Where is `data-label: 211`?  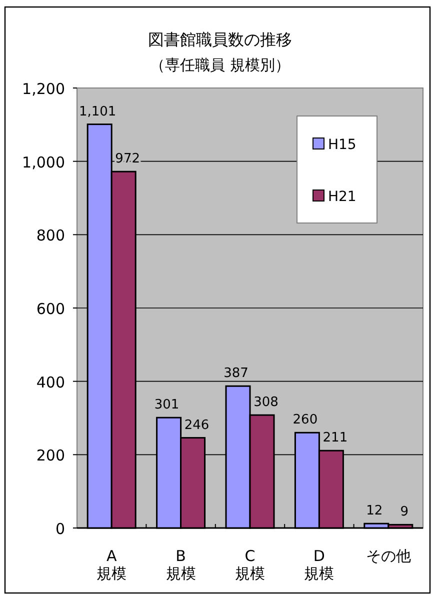 data-label: 211 is located at coordinates (335, 438).